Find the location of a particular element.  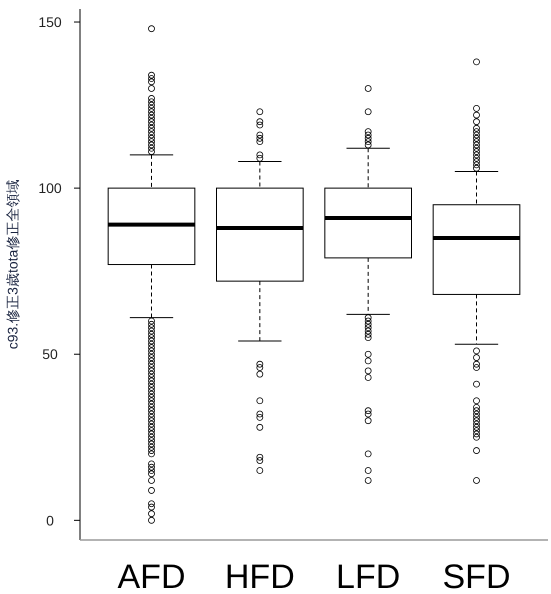

y-axis-title: c93.修正3歳tota修正全領域 is located at coordinates (12, 265).